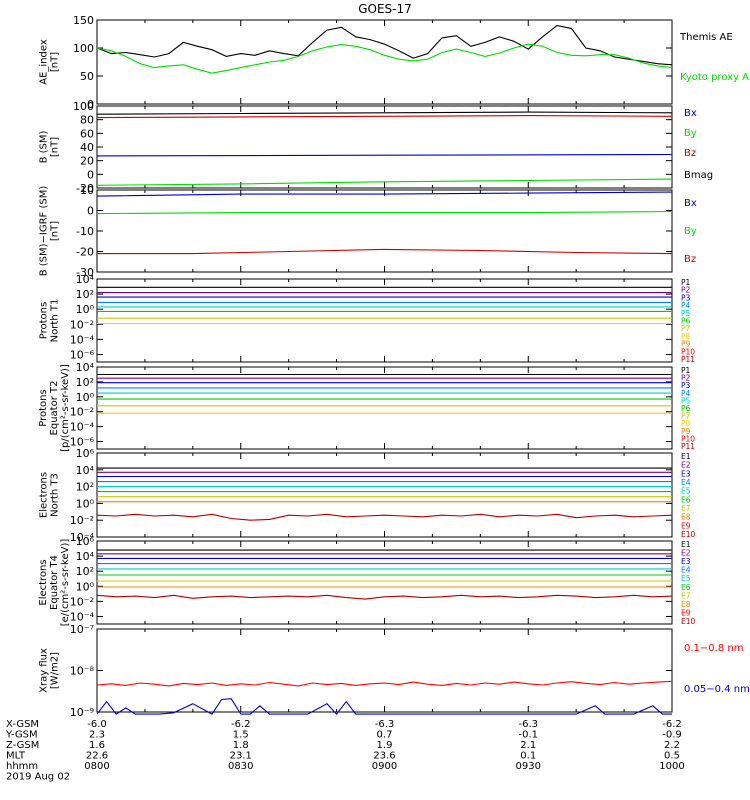 The height and width of the screenshot is (800, 750). I want to click on x-axis-value: 23.1, so click(241, 756).